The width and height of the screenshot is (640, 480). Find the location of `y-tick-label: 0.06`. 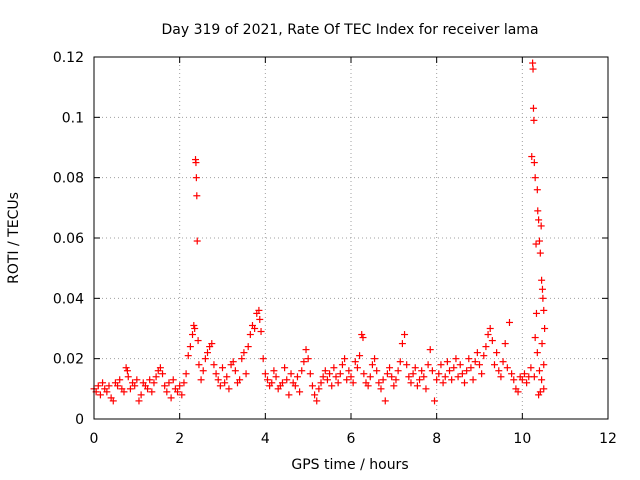

y-tick-label: 0.06 is located at coordinates (68, 239).